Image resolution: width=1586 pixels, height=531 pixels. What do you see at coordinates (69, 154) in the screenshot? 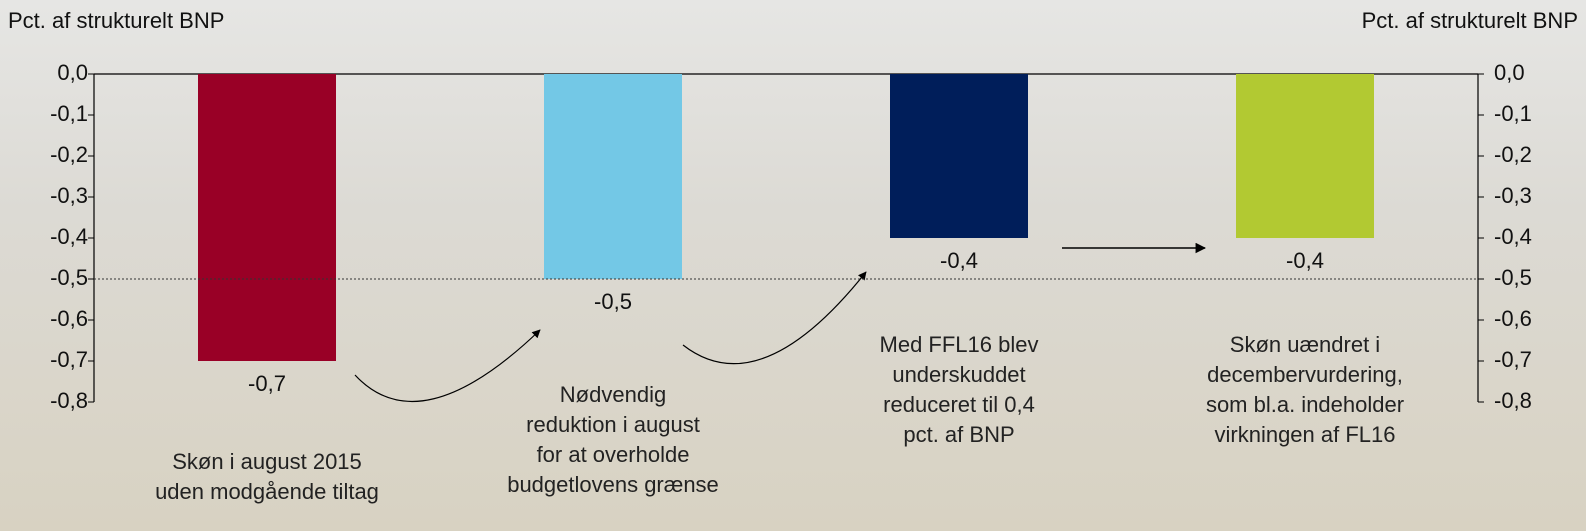
I see `y-tick-label: -0,2` at bounding box center [69, 154].